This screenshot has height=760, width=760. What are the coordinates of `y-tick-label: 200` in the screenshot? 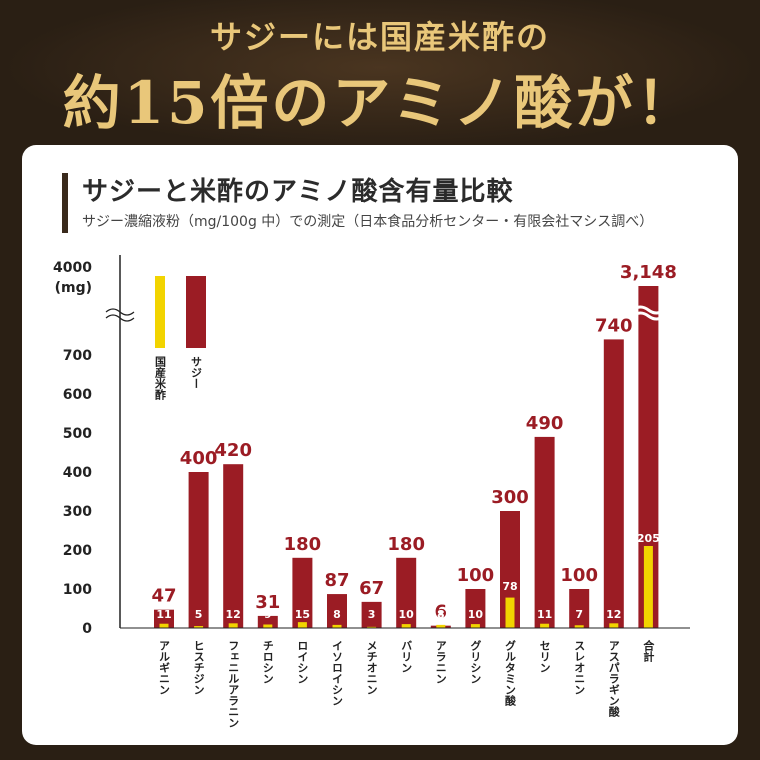 It's located at (77, 551).